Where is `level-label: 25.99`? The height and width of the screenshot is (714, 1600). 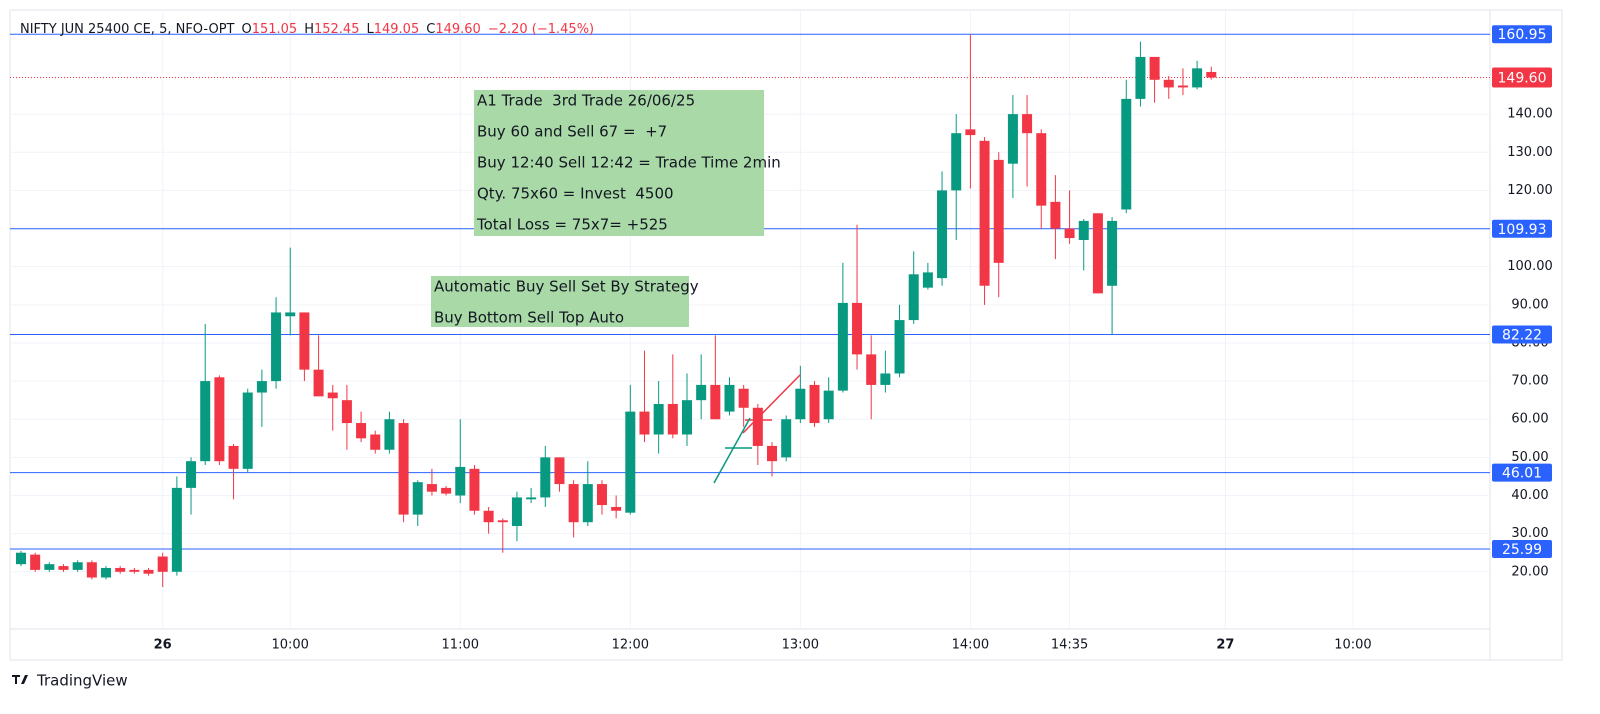
level-label: 25.99 is located at coordinates (1522, 550).